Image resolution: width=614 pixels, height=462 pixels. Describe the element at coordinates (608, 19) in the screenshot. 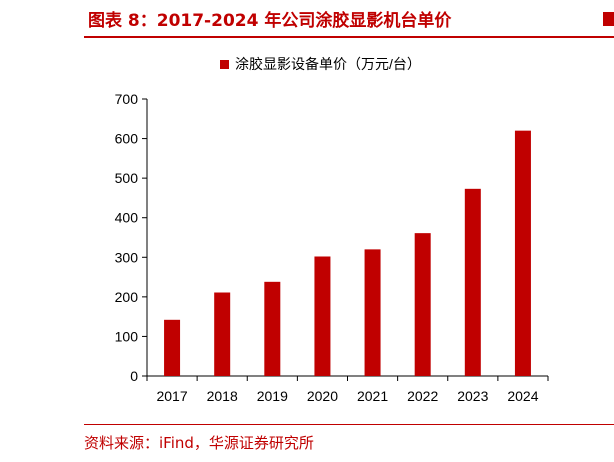

I see `adjacent-page-edge-mark` at that location.